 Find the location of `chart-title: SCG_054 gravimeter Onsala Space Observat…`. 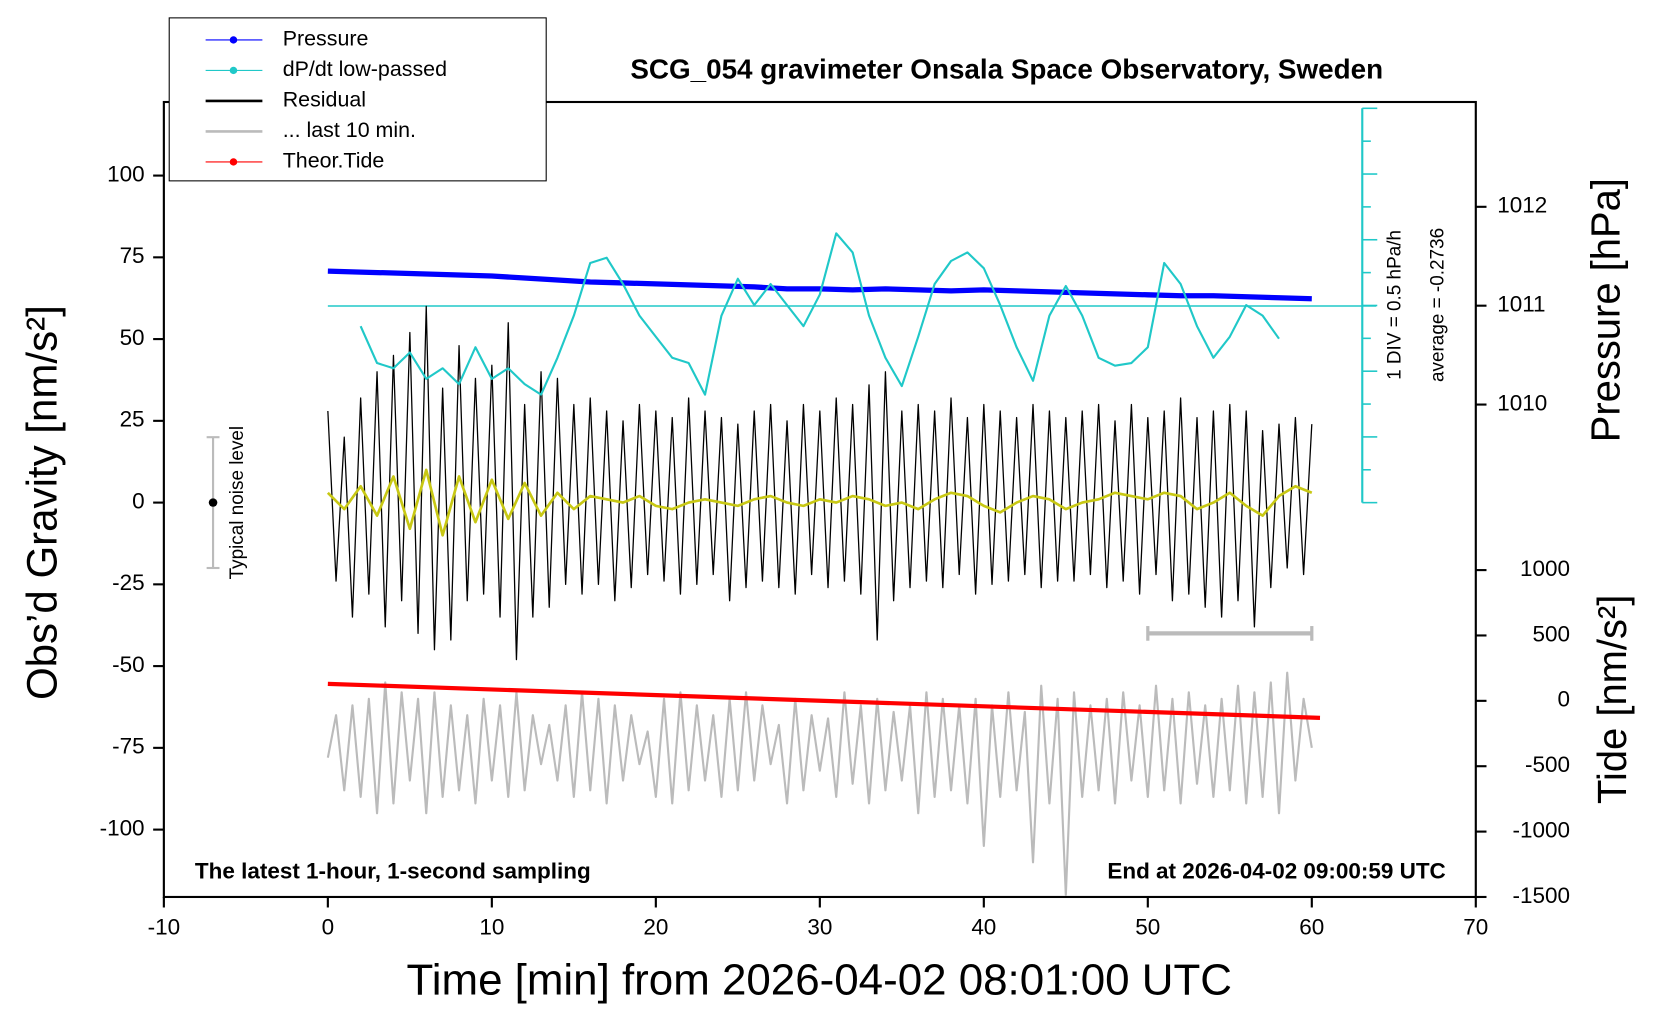

chart-title: SCG_054 gravimeter Onsala Space Observat… is located at coordinates (1006, 69).